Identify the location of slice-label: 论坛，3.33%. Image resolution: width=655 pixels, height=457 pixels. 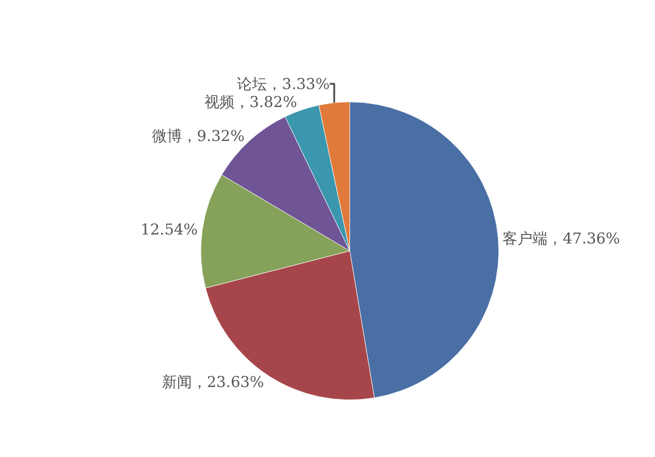
(283, 83).